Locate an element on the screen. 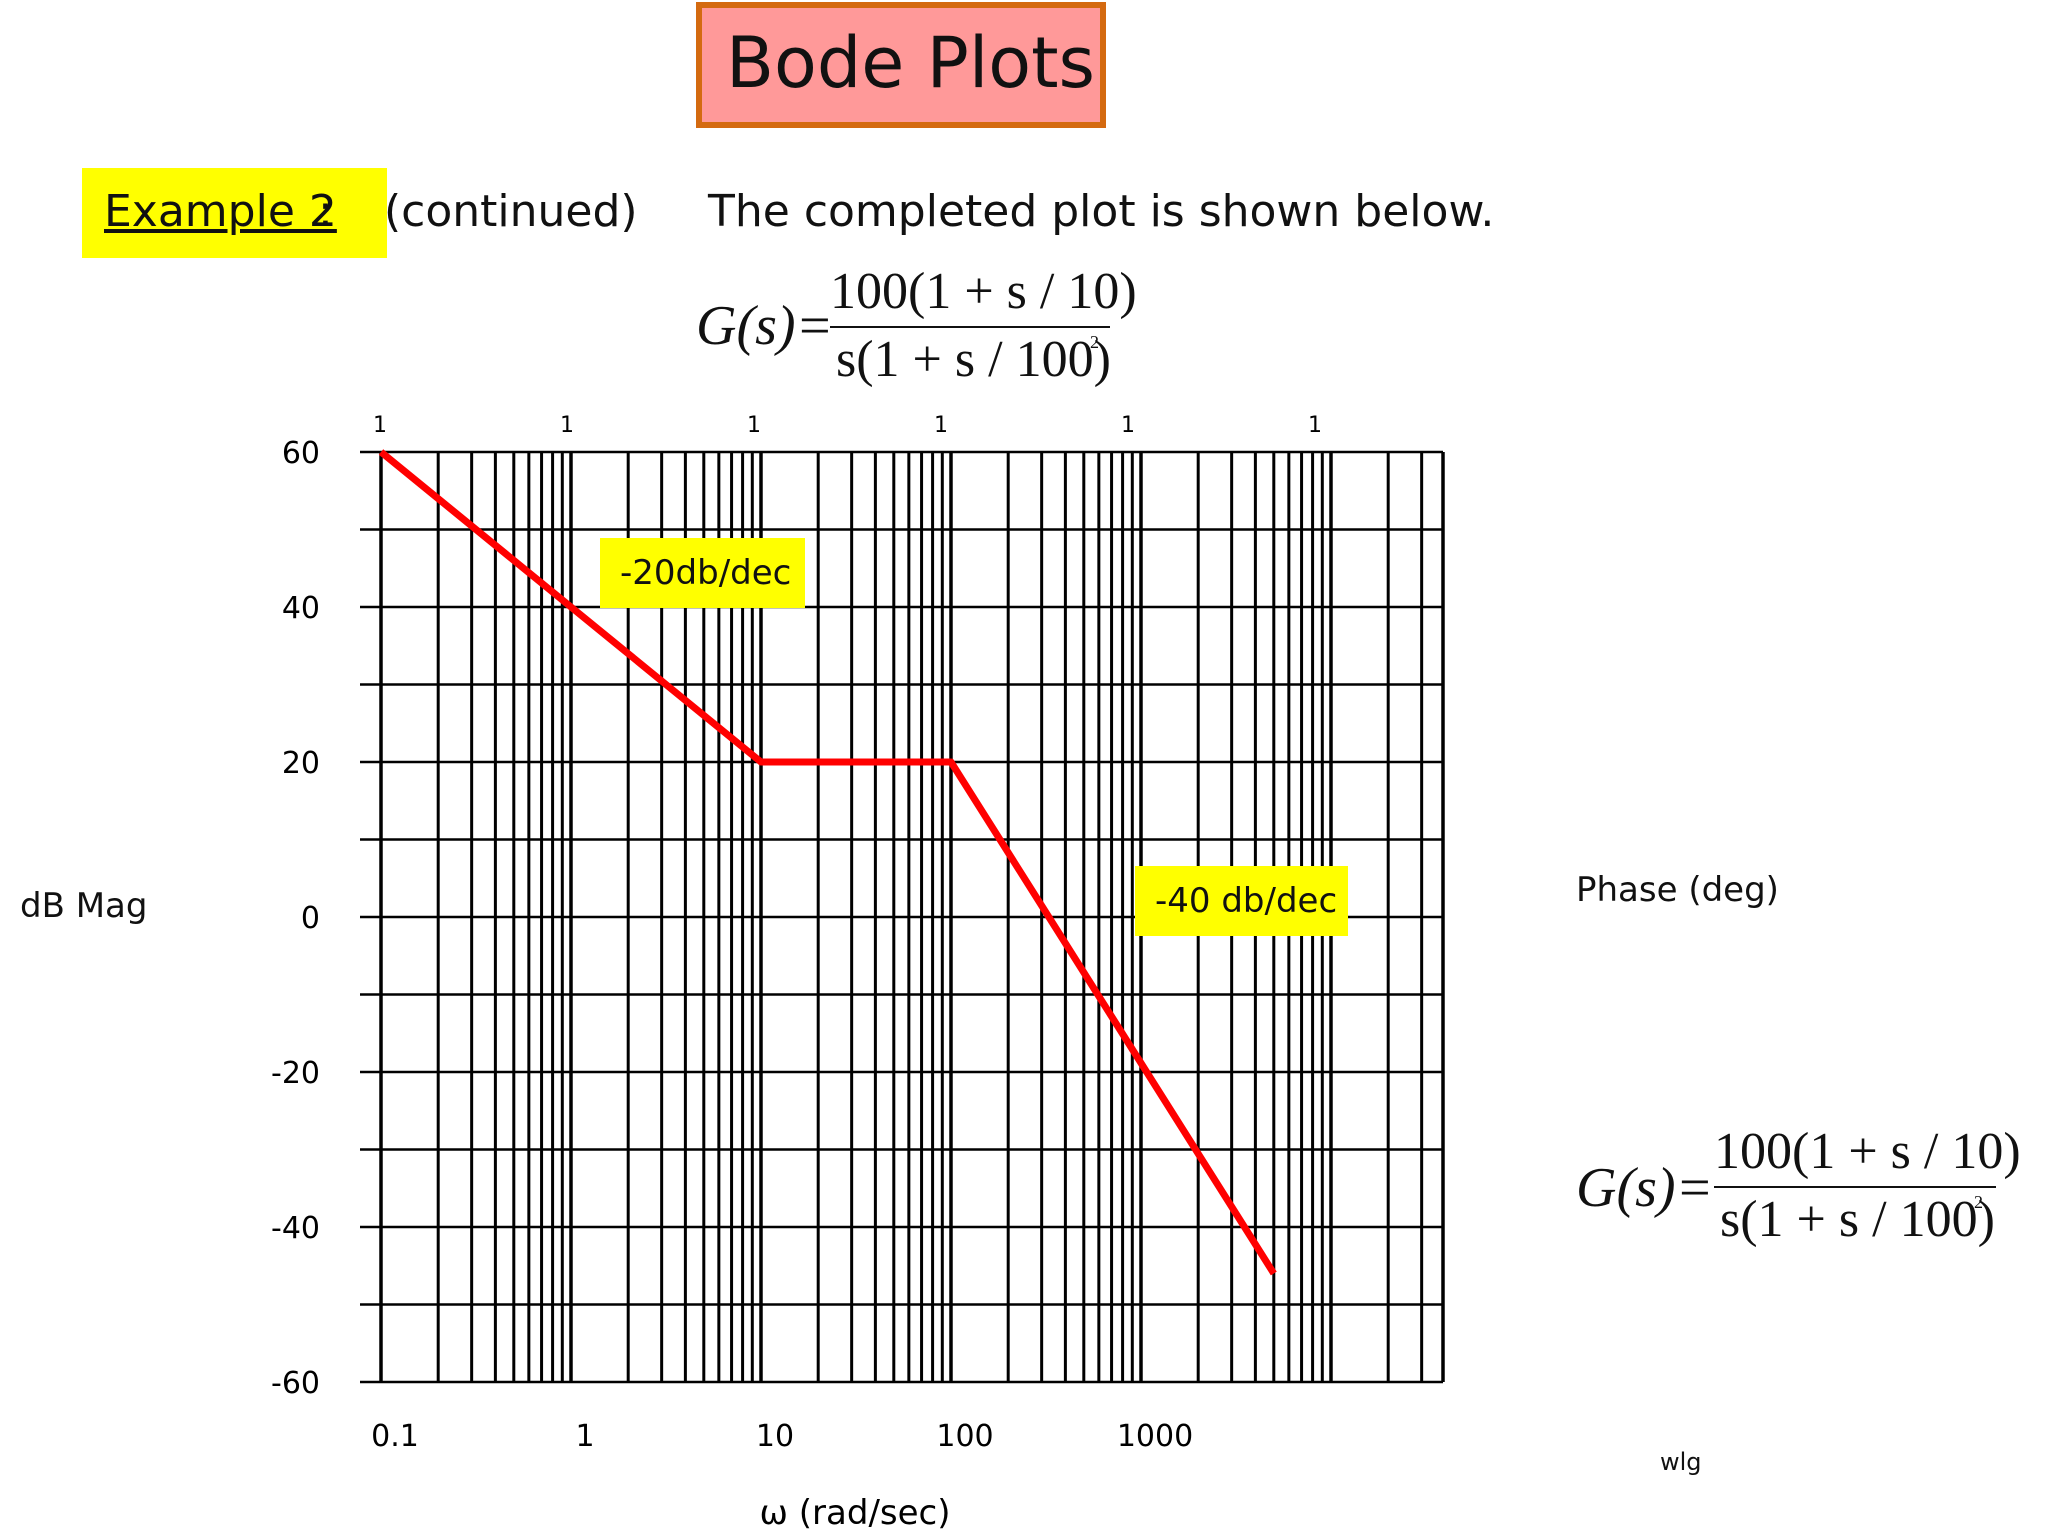 Image resolution: width=2048 pixels, height=1536 pixels. description-text: The completed plot is shown below. is located at coordinates (1101, 211).